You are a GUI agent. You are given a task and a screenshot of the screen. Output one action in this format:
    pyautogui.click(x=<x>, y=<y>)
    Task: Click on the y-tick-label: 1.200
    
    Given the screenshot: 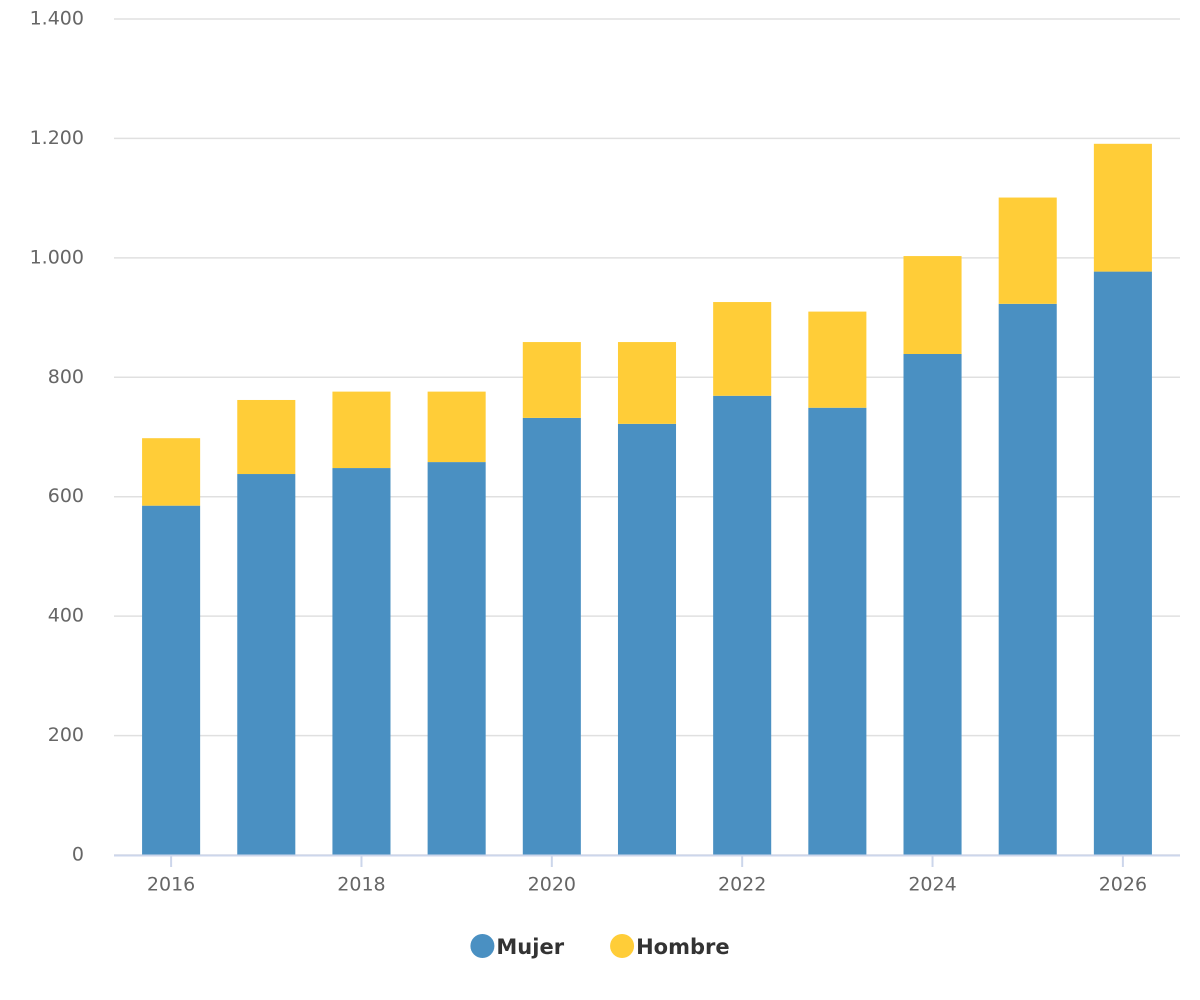 What is the action you would take?
    pyautogui.click(x=57, y=138)
    